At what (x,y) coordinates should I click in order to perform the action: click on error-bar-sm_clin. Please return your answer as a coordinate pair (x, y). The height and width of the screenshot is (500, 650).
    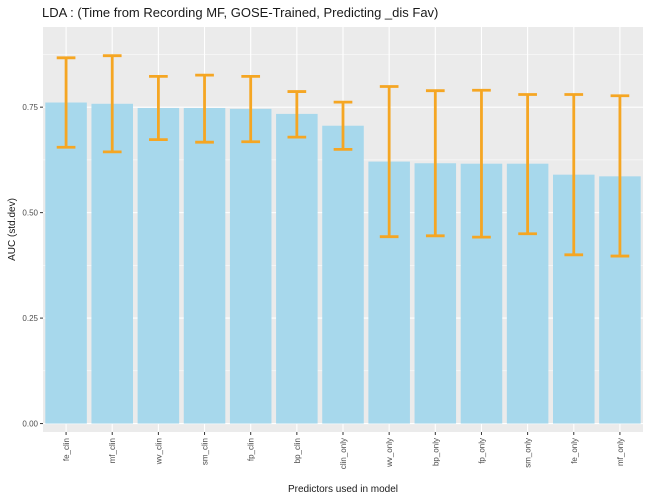
    Looking at the image, I should click on (204, 108).